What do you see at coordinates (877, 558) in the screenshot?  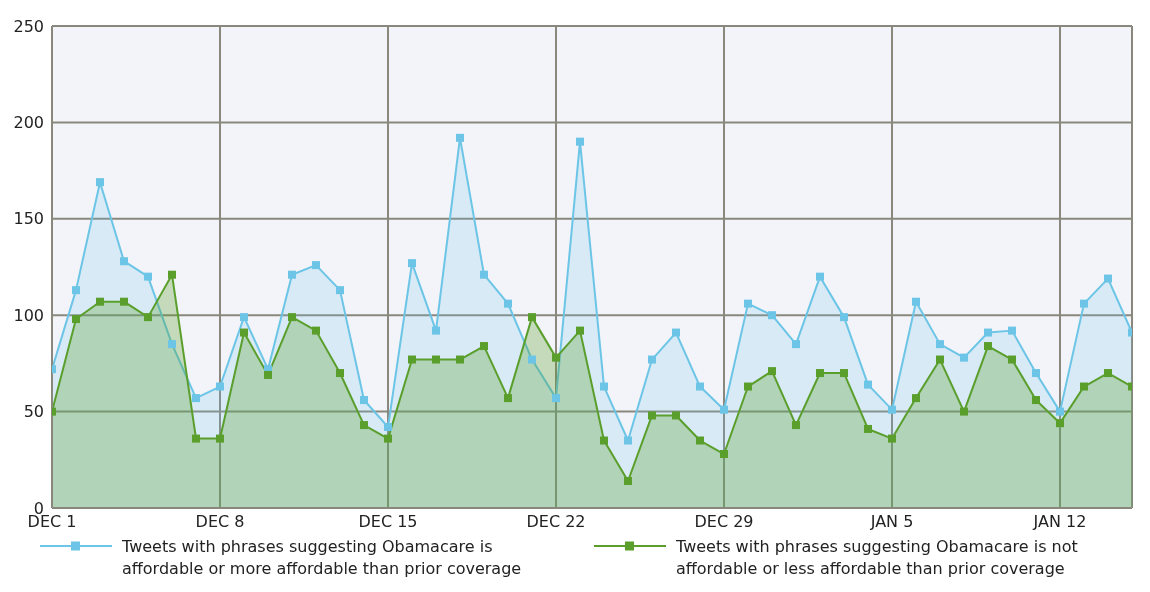 I see `legend-label: Tweets with phrases suggesting Obamacare is not affordable or less affordable than prior coverage` at bounding box center [877, 558].